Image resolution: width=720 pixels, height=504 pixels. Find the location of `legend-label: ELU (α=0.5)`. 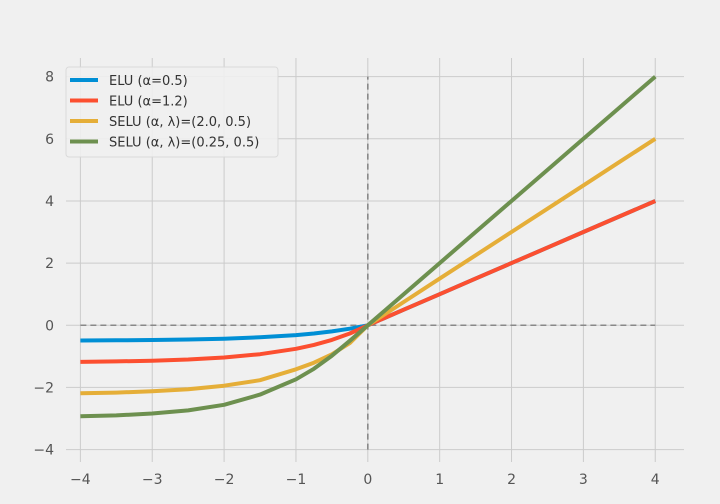

legend-label: ELU (α=0.5) is located at coordinates (148, 81).